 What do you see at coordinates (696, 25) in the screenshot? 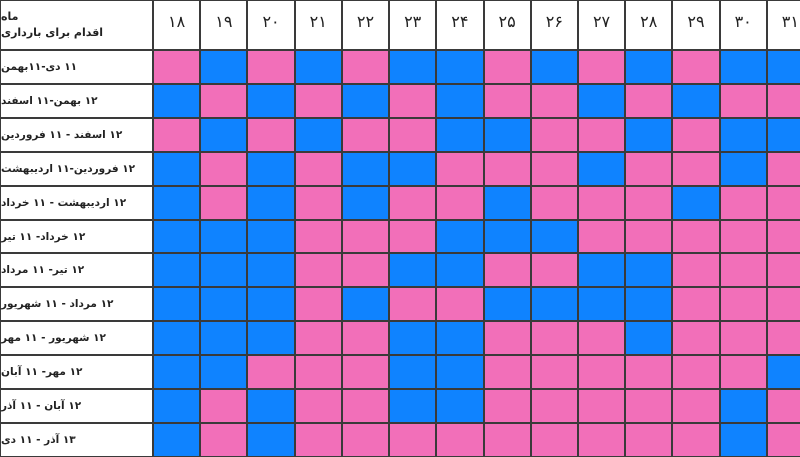
I see `age-header: ۲۹` at bounding box center [696, 25].